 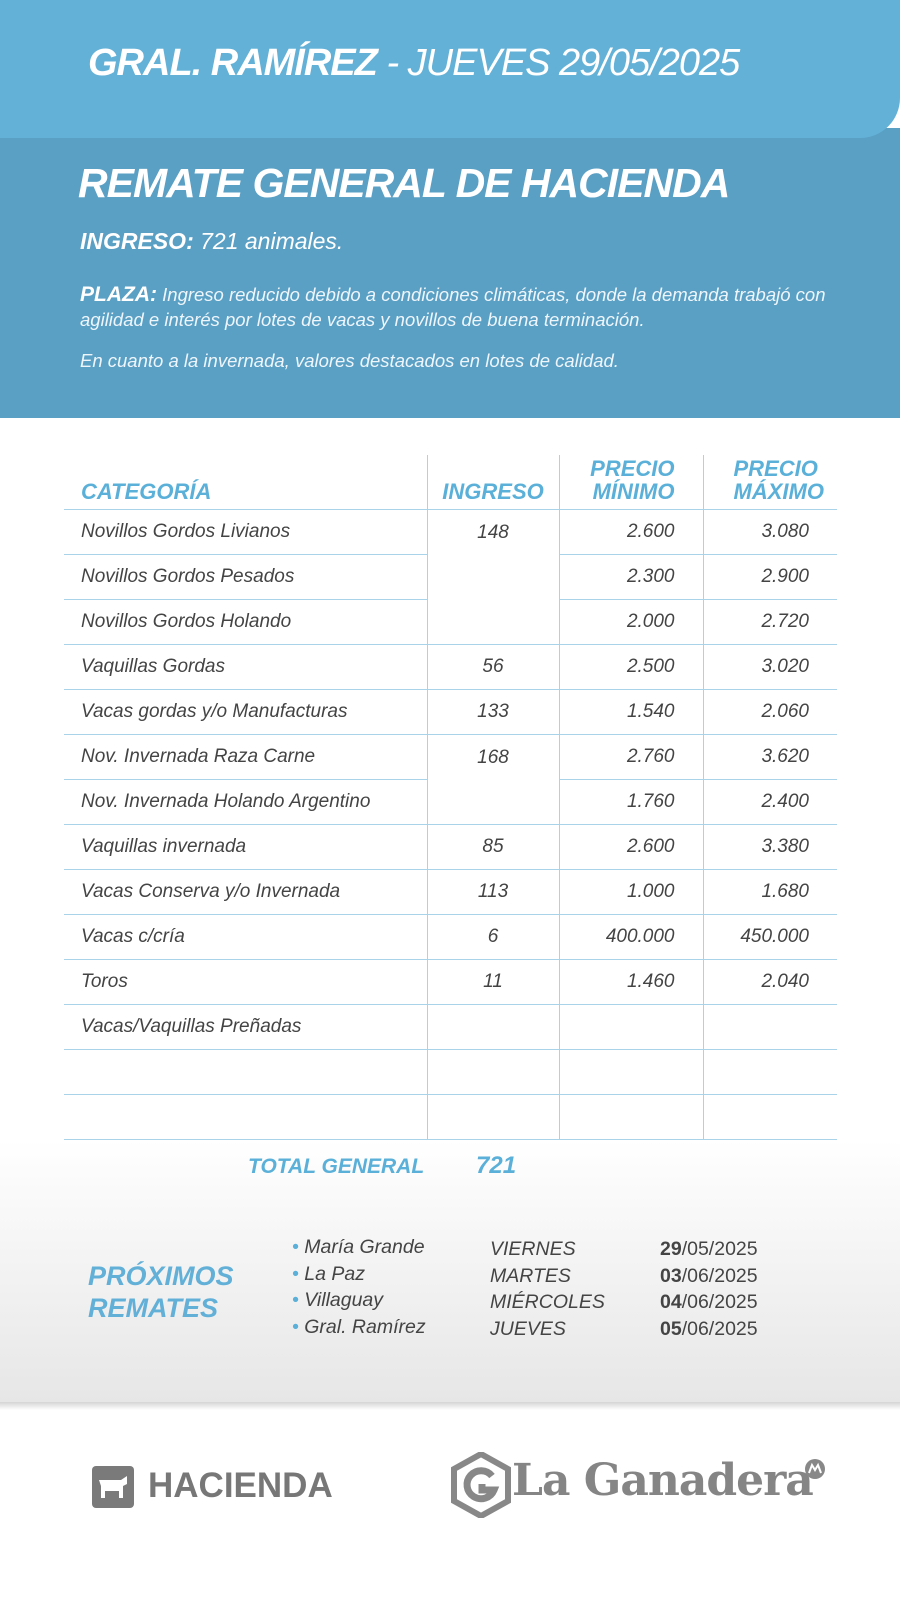 I want to click on remate-date: 05/06/2025, so click(x=709, y=1329).